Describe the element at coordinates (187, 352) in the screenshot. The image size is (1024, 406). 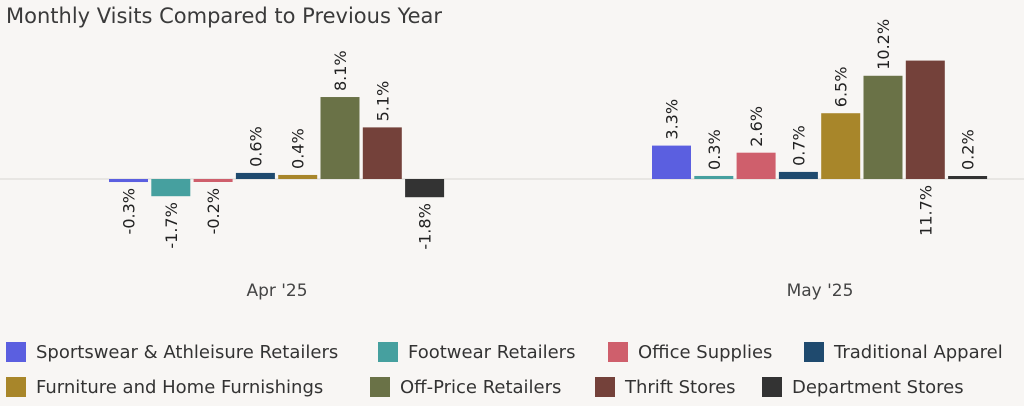
I see `legend-label: Sportswear & Athleisure Retailers` at that location.